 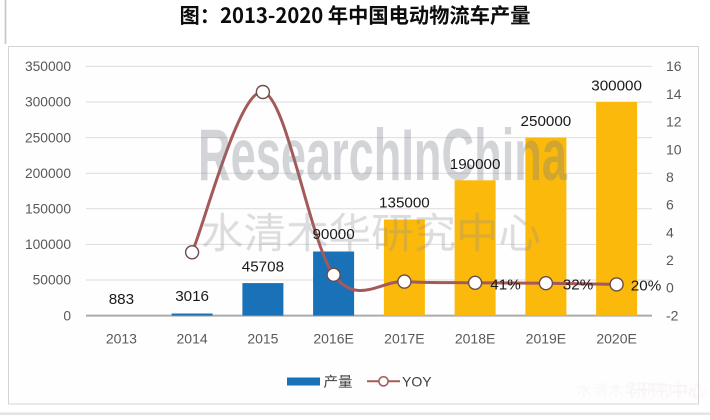 I want to click on svg-text: 2016E, so click(x=333, y=339).